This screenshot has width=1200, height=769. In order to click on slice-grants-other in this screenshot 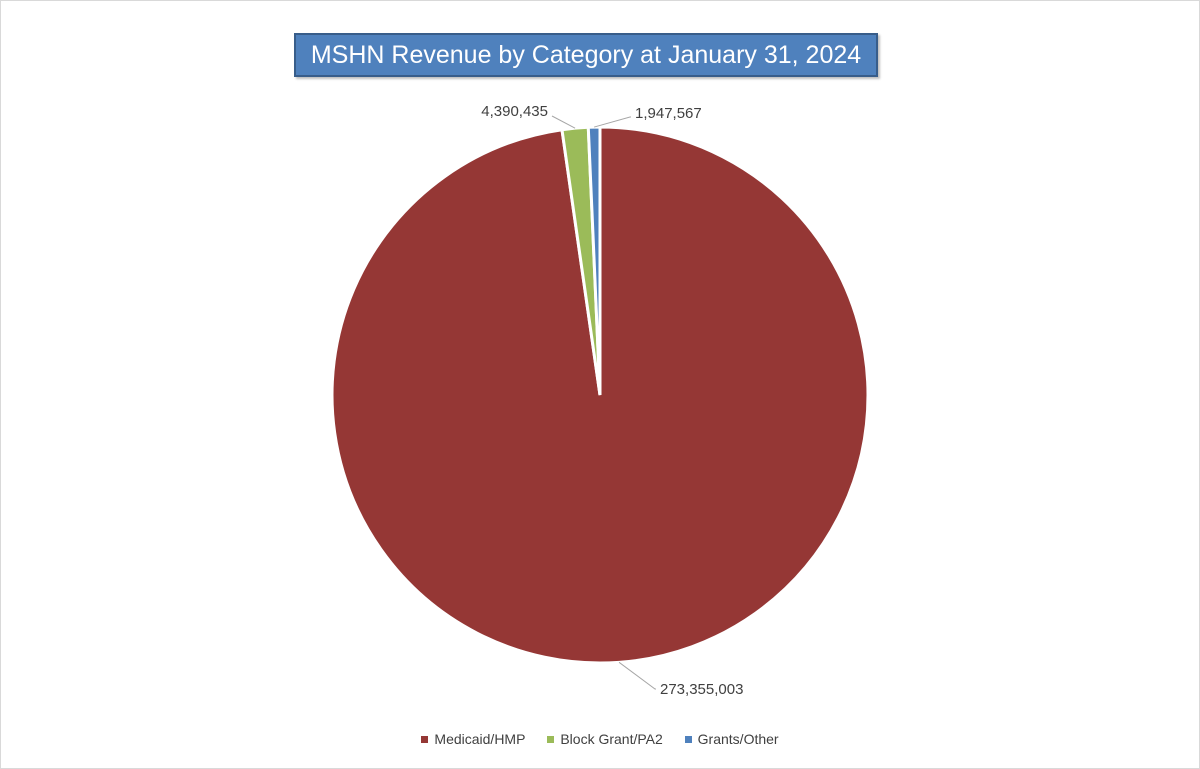, I will do `click(594, 260)`.